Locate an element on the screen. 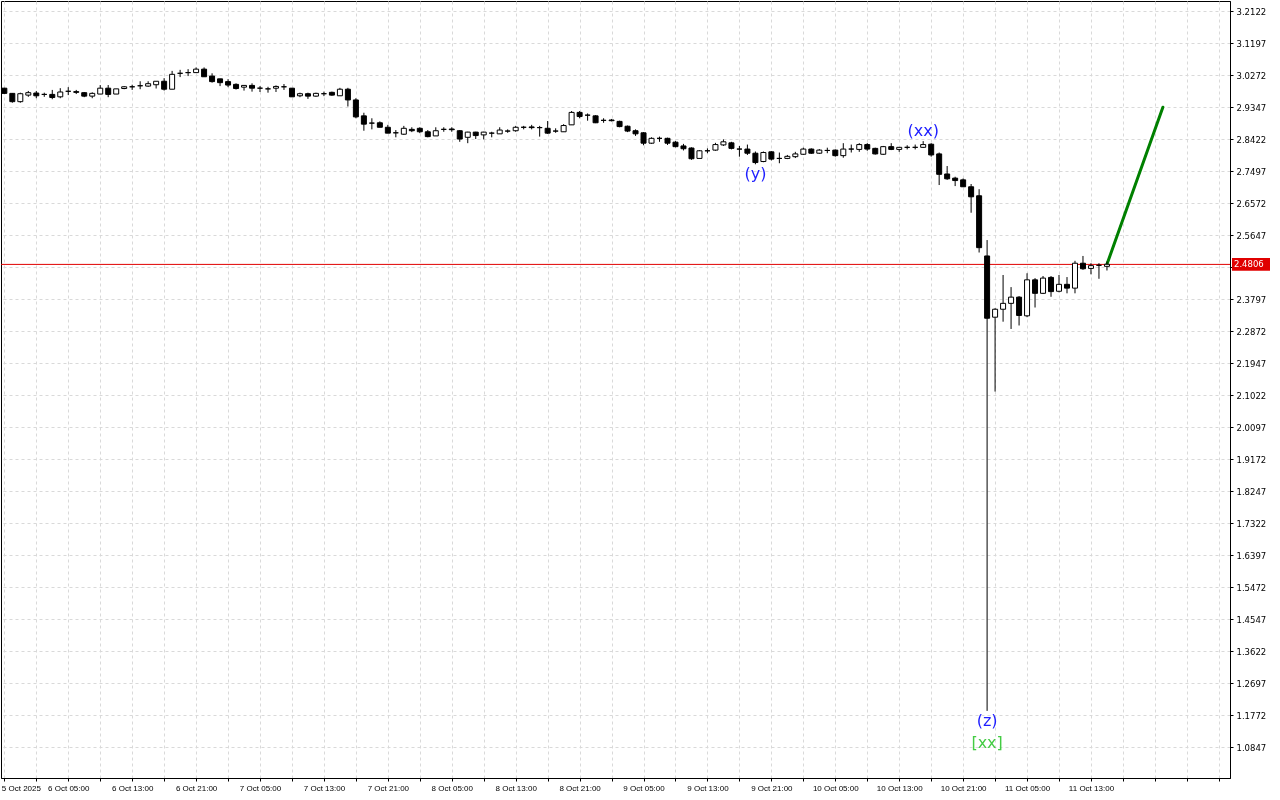  x-tick-label: 6 Oct 05:00 is located at coordinates (69, 788).